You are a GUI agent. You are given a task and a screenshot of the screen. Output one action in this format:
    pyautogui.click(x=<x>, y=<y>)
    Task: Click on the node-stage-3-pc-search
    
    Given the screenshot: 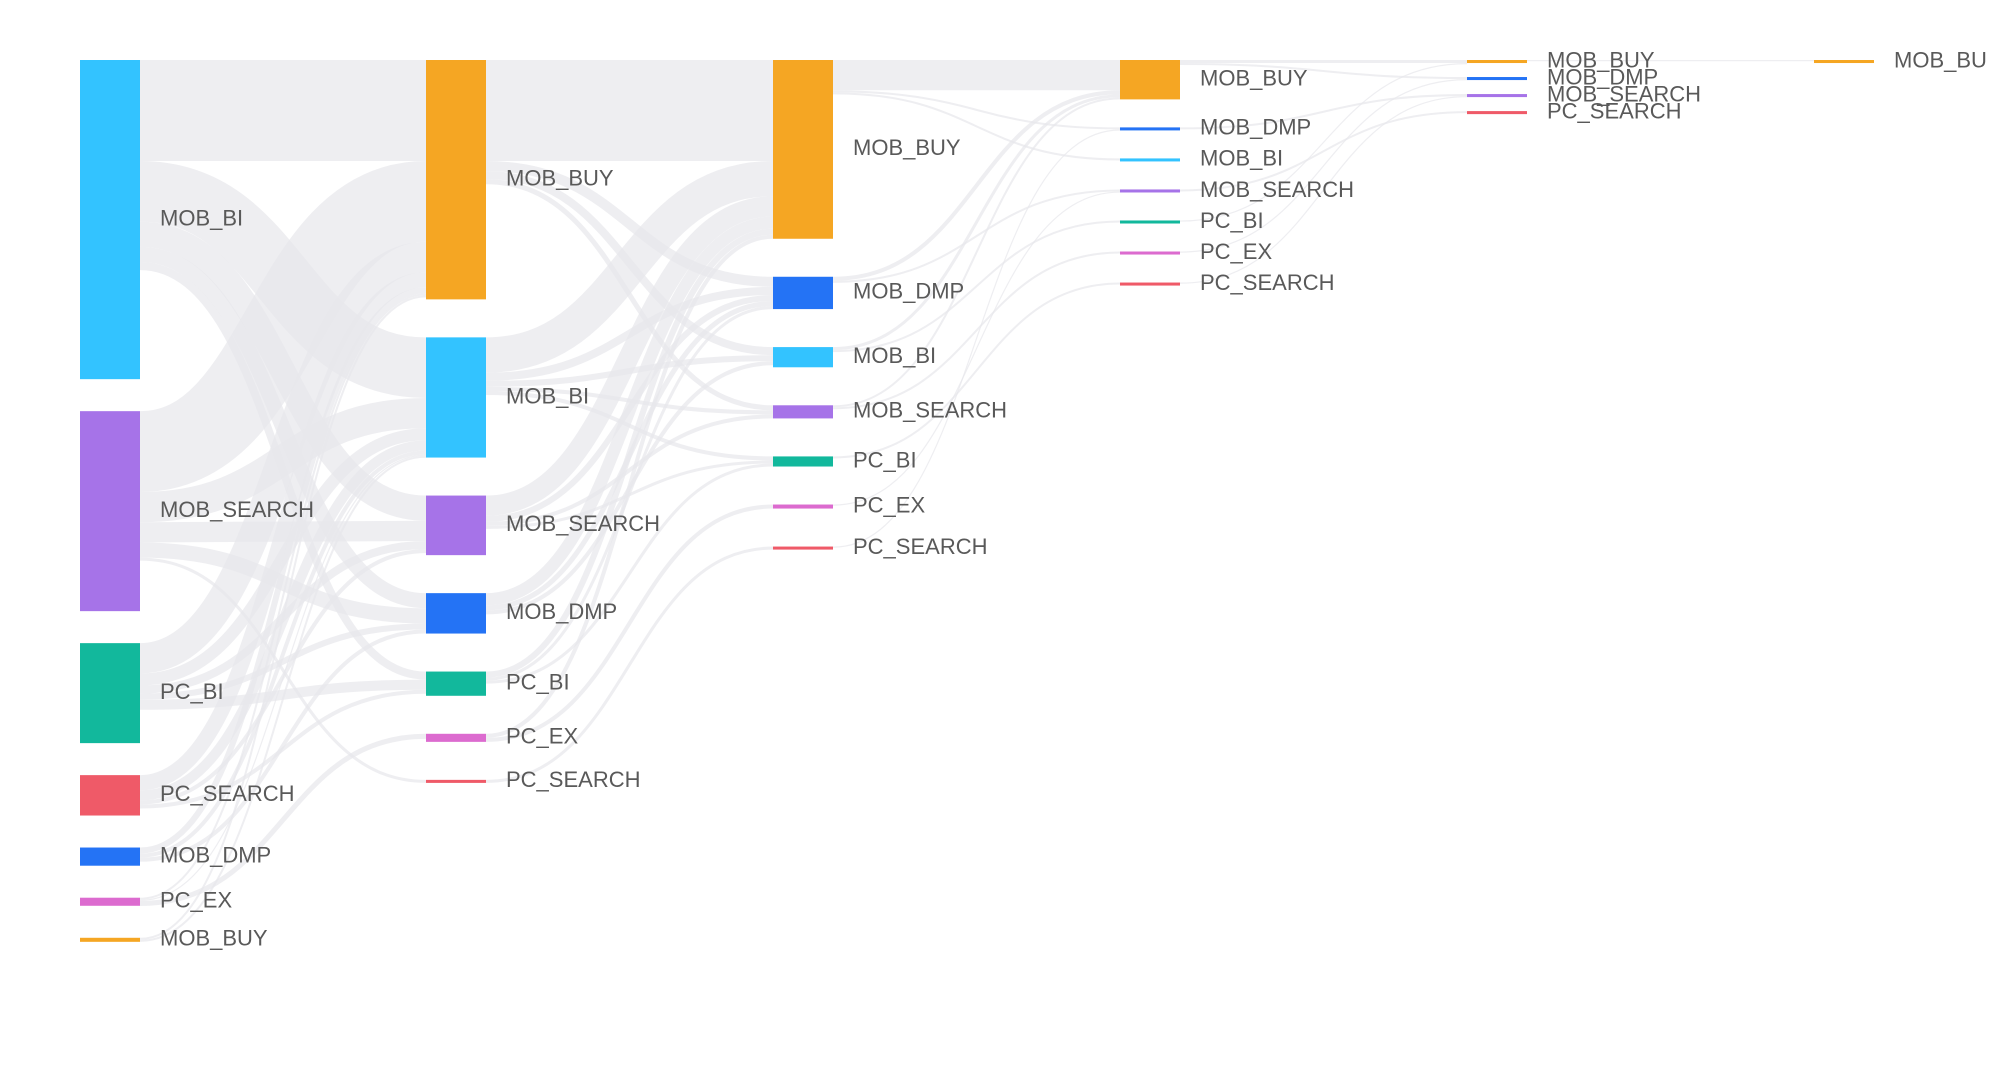 What is the action you would take?
    pyautogui.click(x=1150, y=284)
    